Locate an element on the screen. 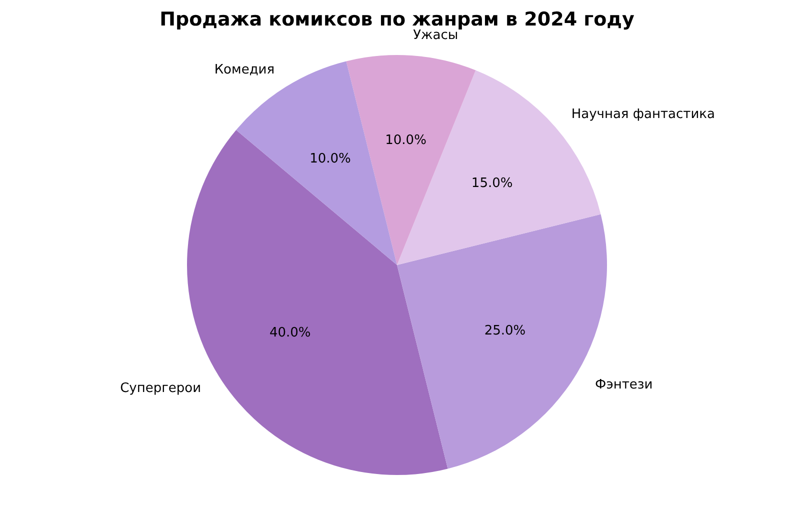  slice-label: Ужасы is located at coordinates (435, 36).